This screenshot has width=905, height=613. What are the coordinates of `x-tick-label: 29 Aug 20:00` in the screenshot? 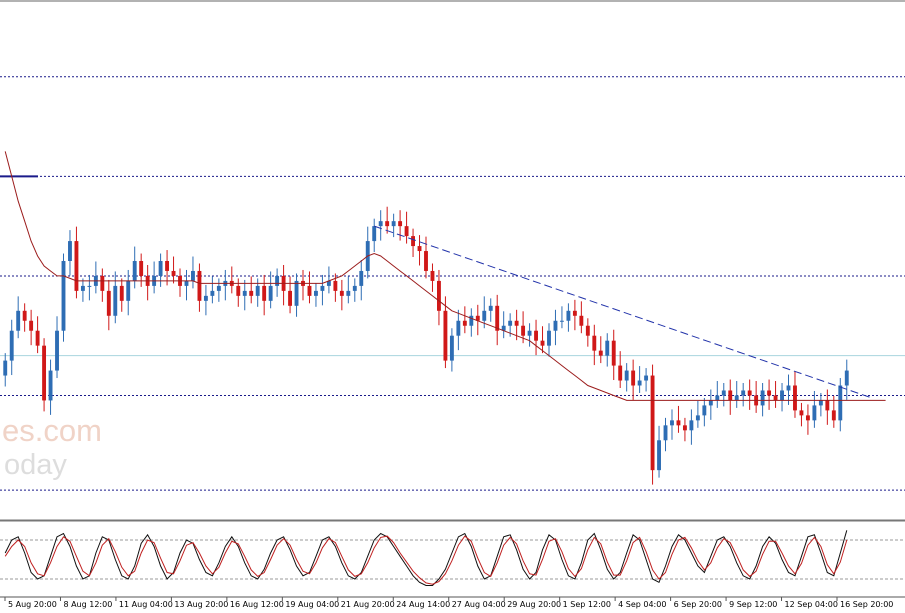 It's located at (534, 604).